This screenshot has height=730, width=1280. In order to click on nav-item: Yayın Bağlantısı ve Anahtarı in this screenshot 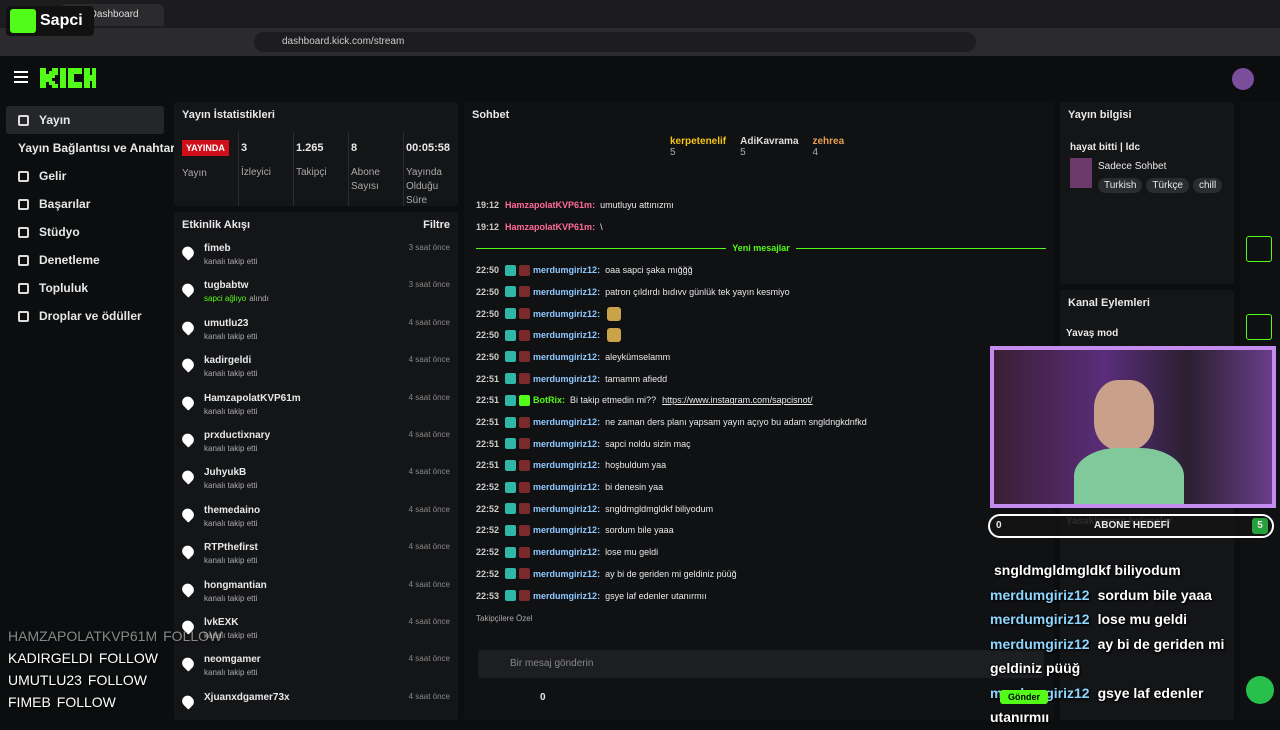, I will do `click(92, 148)`.